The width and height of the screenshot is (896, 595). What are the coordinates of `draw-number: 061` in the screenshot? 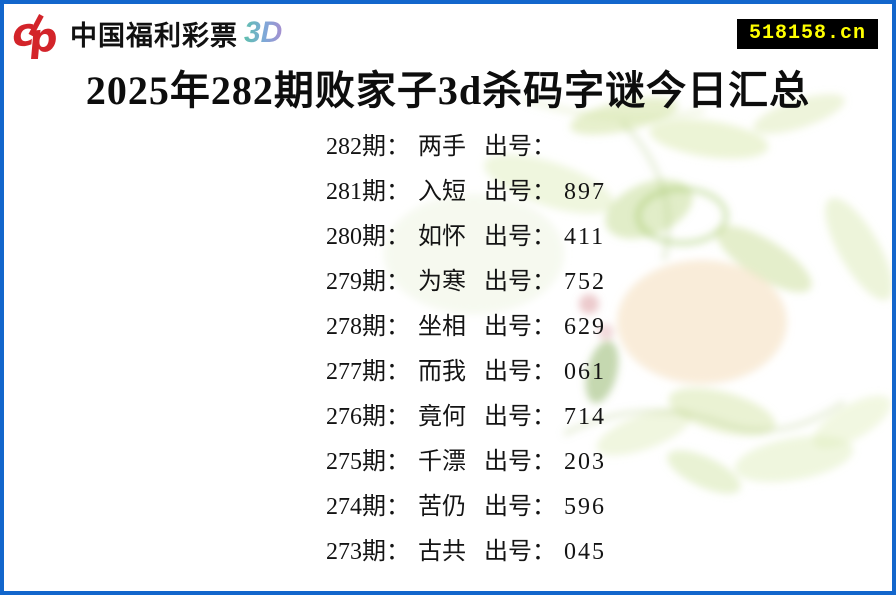 It's located at (585, 372).